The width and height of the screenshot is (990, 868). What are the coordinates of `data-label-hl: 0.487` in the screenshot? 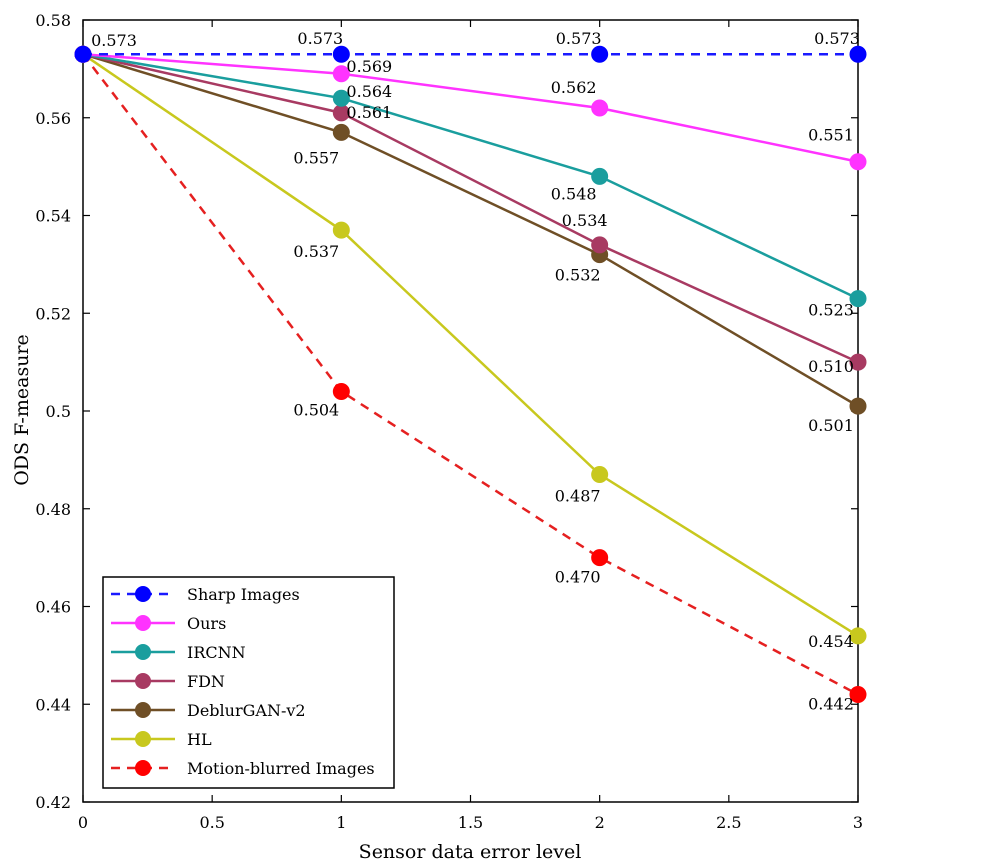 It's located at (578, 496).